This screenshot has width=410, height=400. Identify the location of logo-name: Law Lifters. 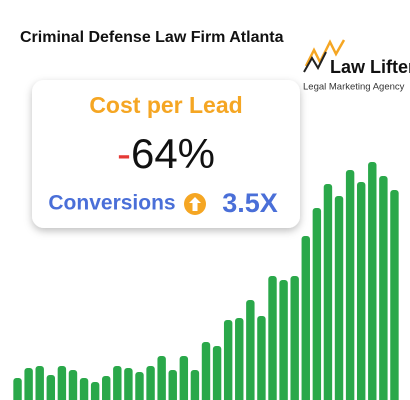
(370, 67).